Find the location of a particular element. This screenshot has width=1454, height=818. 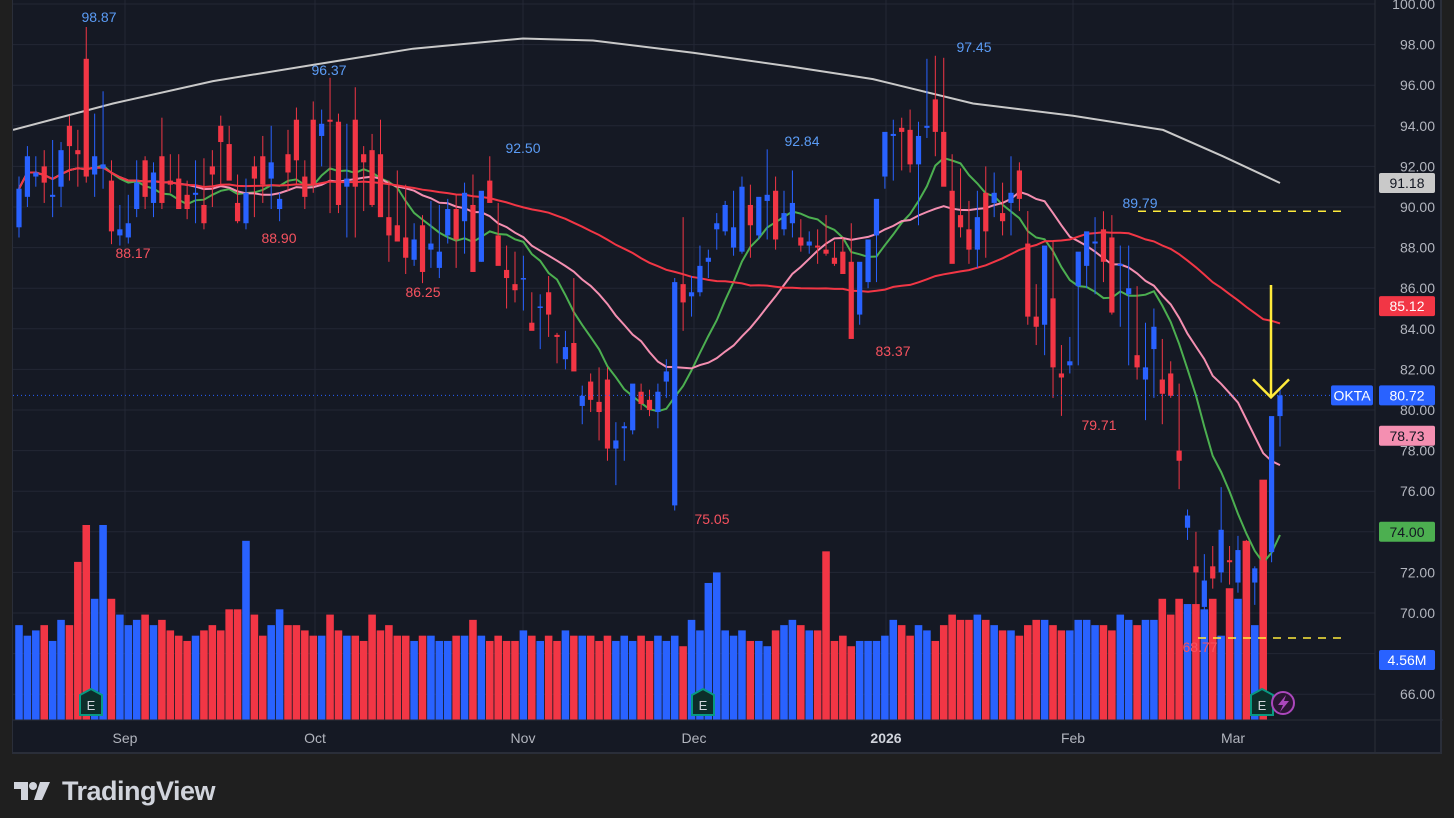

svg-text: 91.18 is located at coordinates (1406, 183).